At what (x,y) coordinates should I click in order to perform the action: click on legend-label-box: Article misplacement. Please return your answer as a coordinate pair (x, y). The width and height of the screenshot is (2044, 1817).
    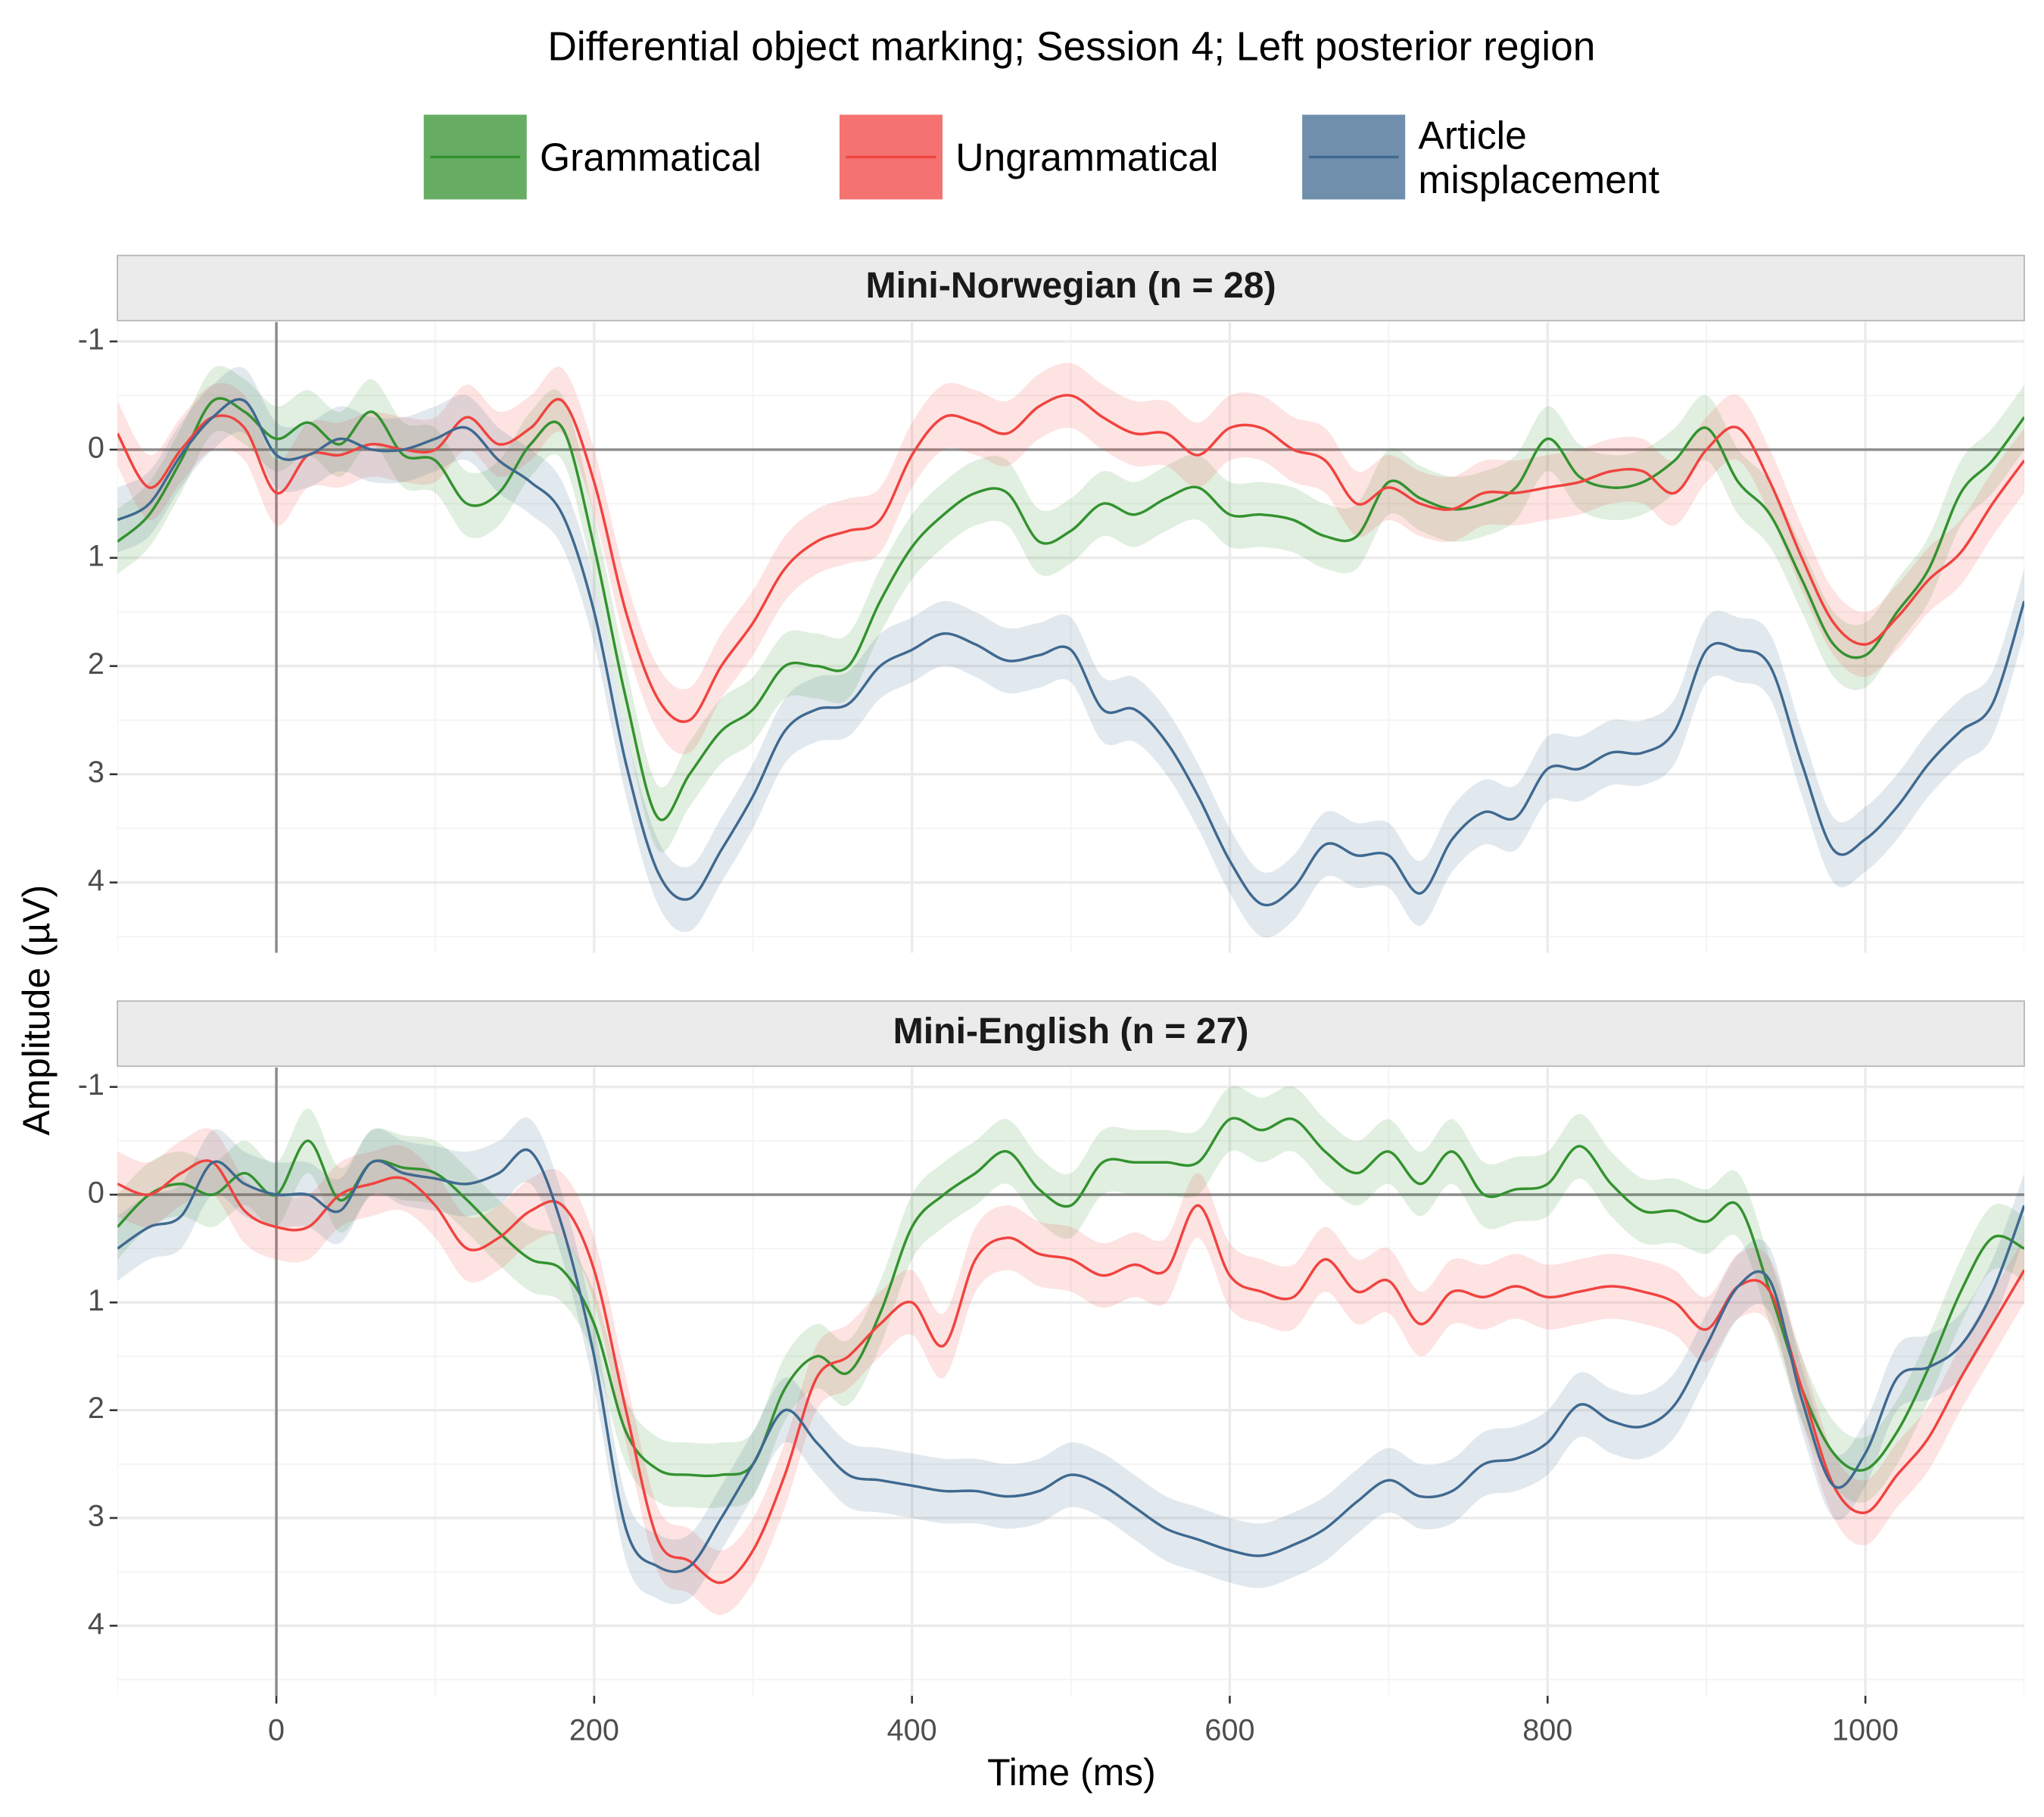
    Looking at the image, I should click on (1539, 157).